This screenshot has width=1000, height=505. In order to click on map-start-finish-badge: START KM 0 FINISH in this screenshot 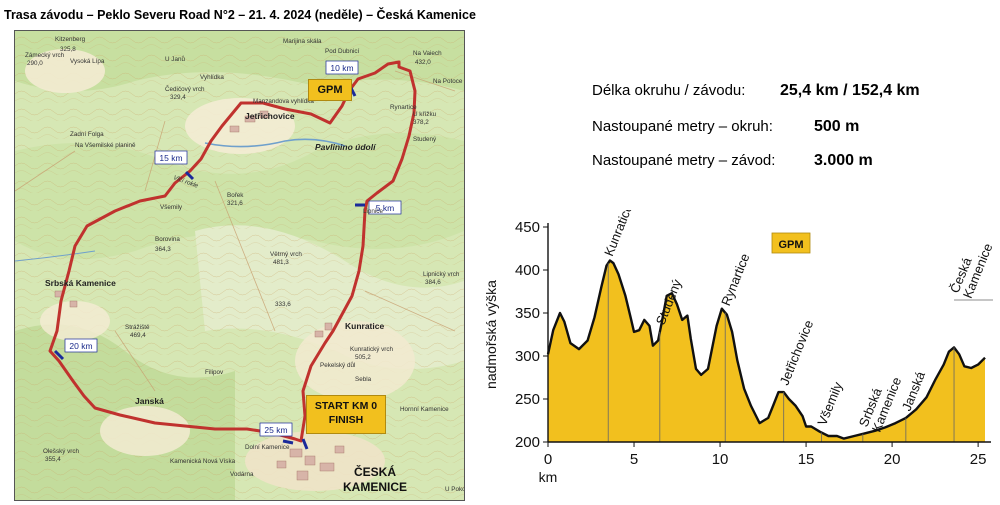, I will do `click(346, 414)`.